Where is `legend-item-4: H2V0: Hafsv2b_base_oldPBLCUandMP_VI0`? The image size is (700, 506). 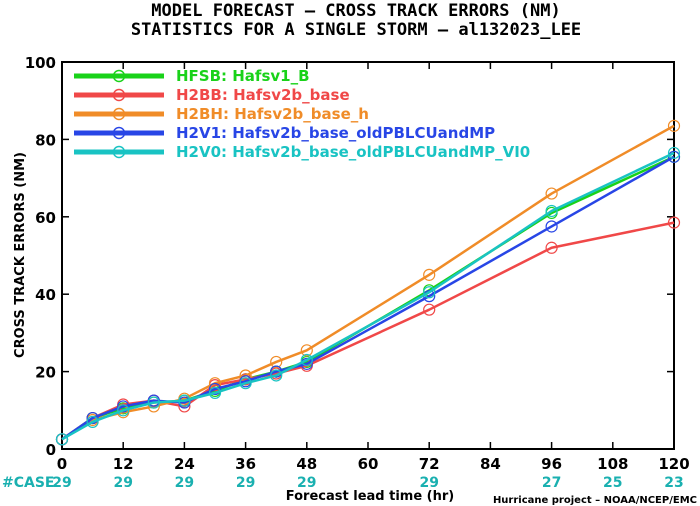
legend-item-4: H2V0: Hafsv2b_base_oldPBLCUandMP_VI0 is located at coordinates (302, 152).